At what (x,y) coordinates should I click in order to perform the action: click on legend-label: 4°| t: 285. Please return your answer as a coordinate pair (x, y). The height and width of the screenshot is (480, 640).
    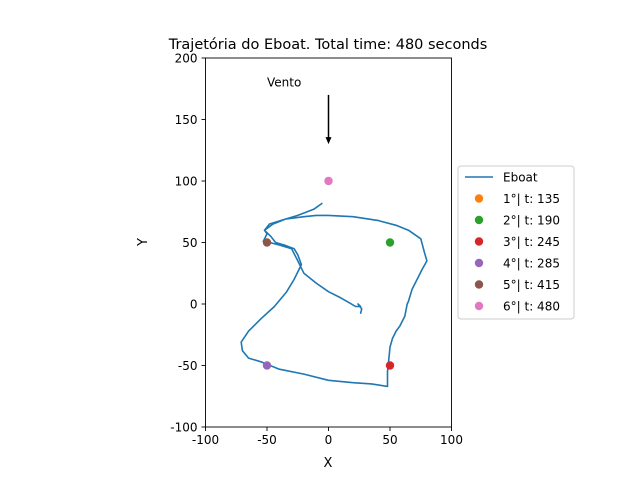
    Looking at the image, I should click on (531, 264).